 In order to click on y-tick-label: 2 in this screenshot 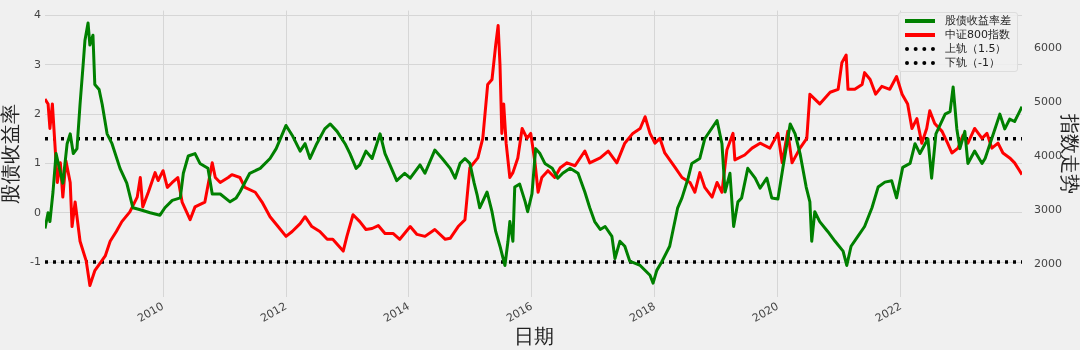, I will do `click(37, 113)`.